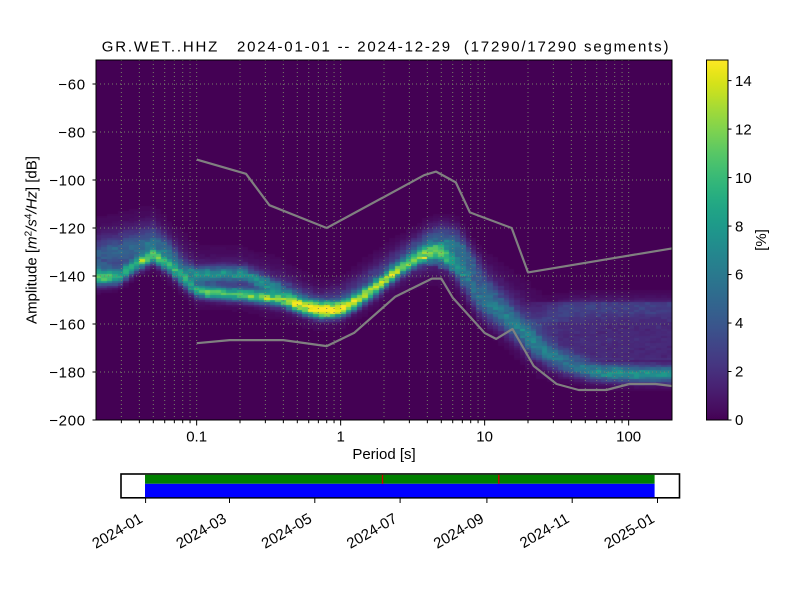 The height and width of the screenshot is (600, 800). I want to click on svg-text: 4, so click(739, 323).